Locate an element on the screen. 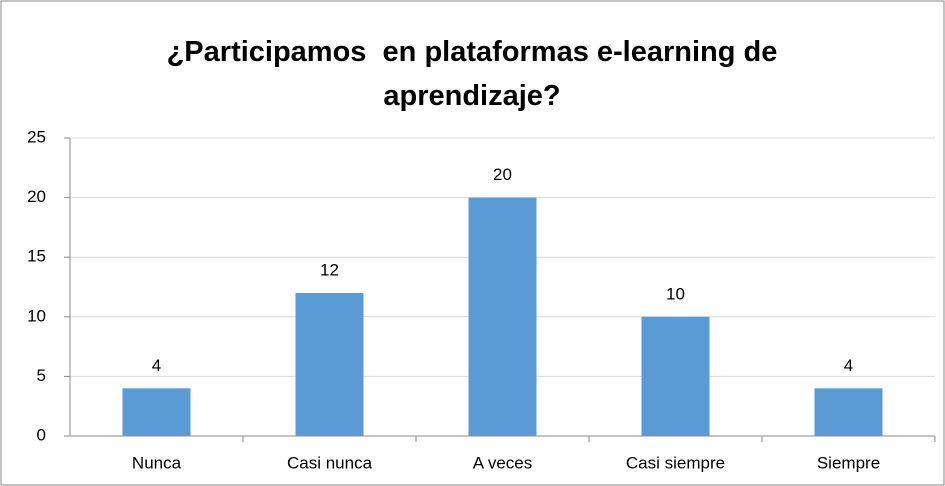 This screenshot has width=945, height=486. x-tick-label: A veces is located at coordinates (503, 462).